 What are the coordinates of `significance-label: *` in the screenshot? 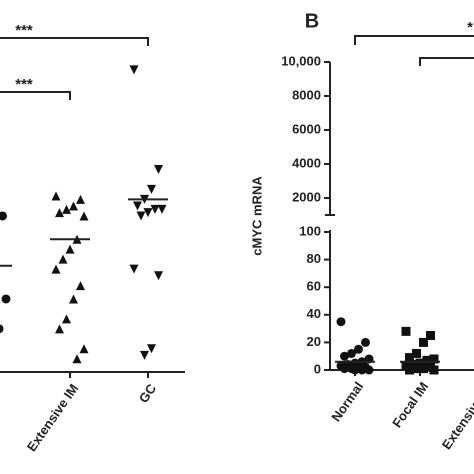 It's located at (470, 27).